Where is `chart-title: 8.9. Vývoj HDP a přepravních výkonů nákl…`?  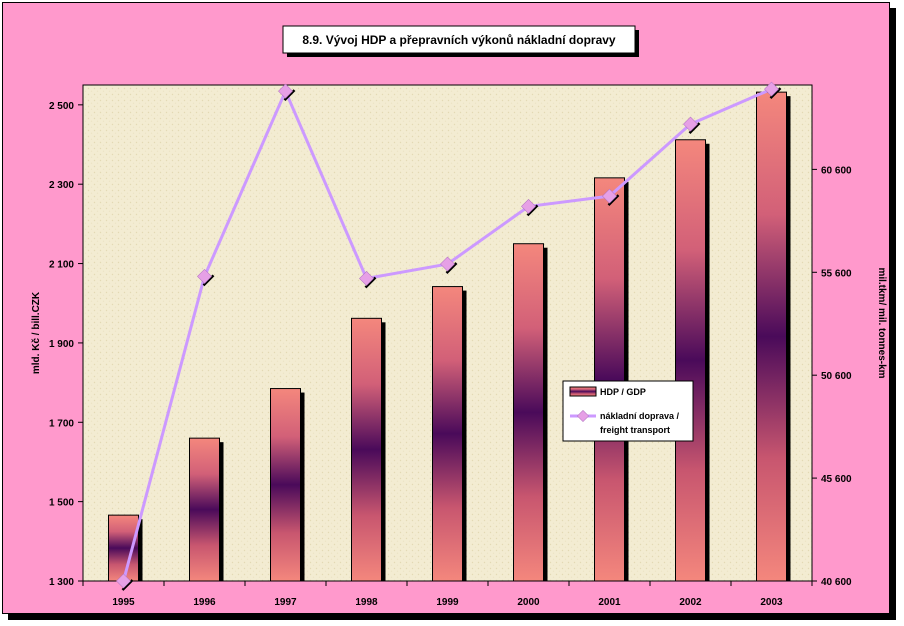
chart-title: 8.9. Vývoj HDP a přepravních výkonů nákl… is located at coordinates (459, 40).